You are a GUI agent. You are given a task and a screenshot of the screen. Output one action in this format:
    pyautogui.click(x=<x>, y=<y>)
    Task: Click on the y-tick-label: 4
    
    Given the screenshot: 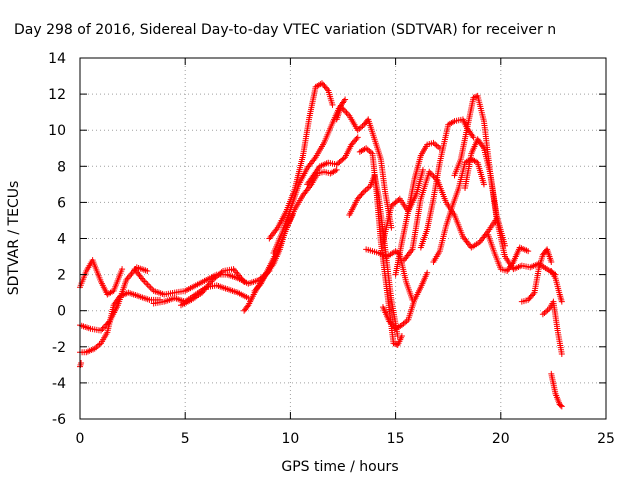 What is the action you would take?
    pyautogui.click(x=61, y=240)
    